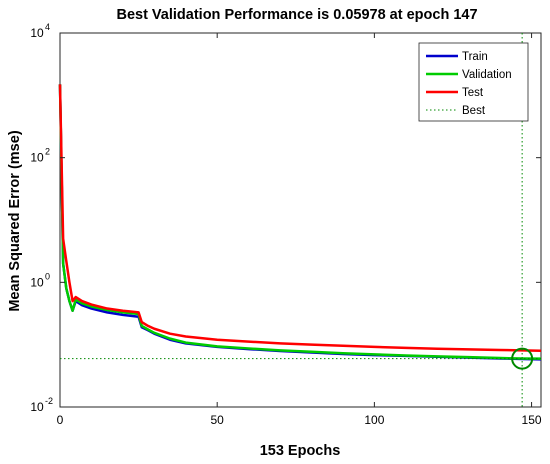  What do you see at coordinates (49, 401) in the screenshot?
I see `y-tick-exponent: -2` at bounding box center [49, 401].